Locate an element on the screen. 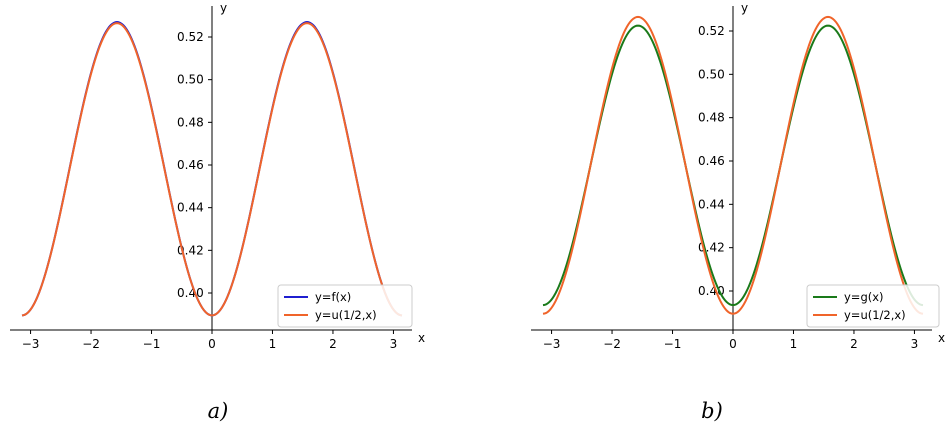  panel-caption: b) is located at coordinates (712, 411).